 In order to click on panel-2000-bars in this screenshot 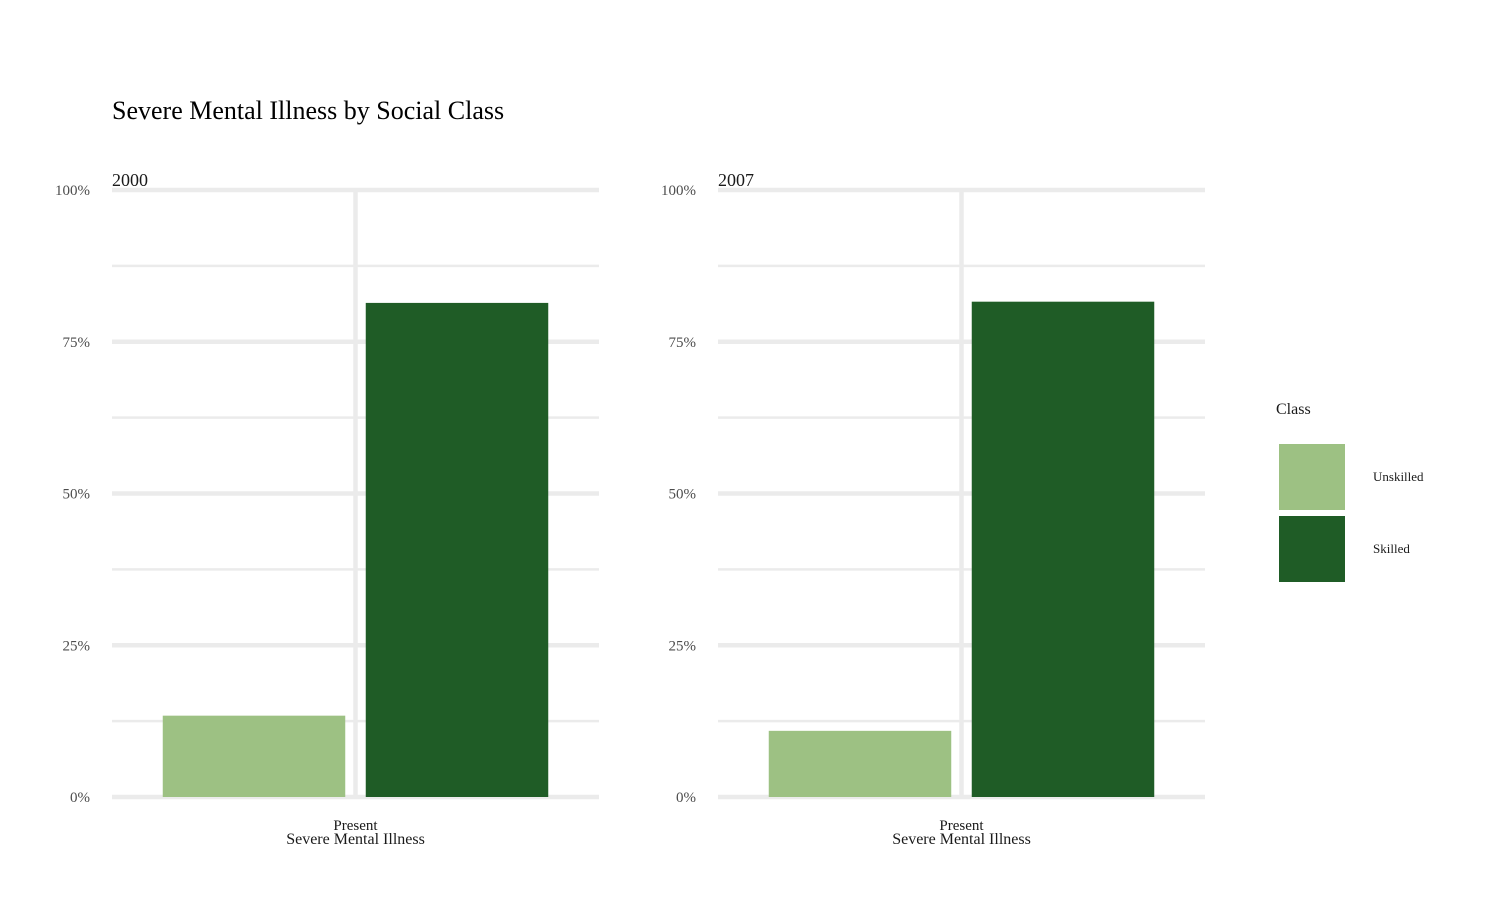, I will do `click(355, 549)`.